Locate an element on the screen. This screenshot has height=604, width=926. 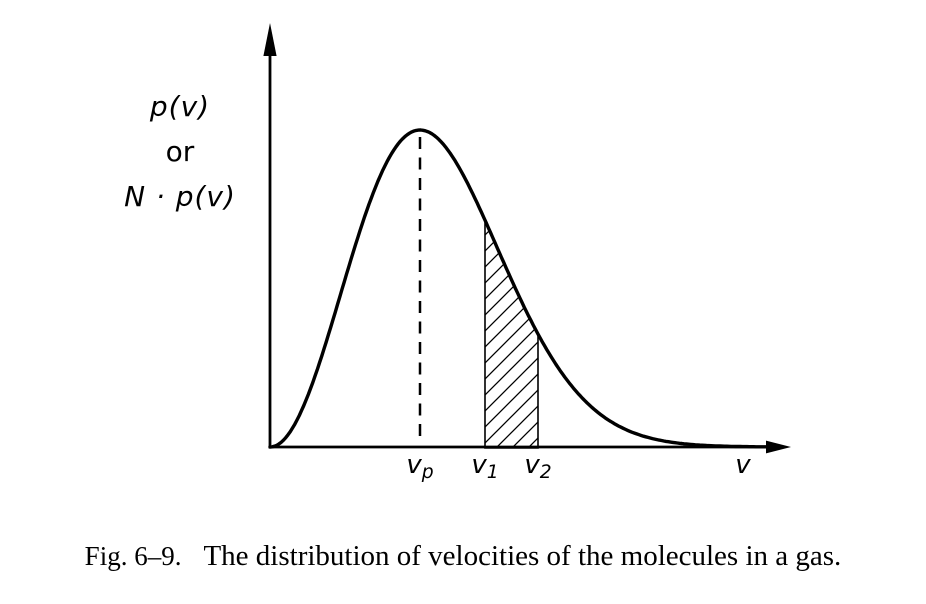
y-axis-arrowhead is located at coordinates (270, 39).